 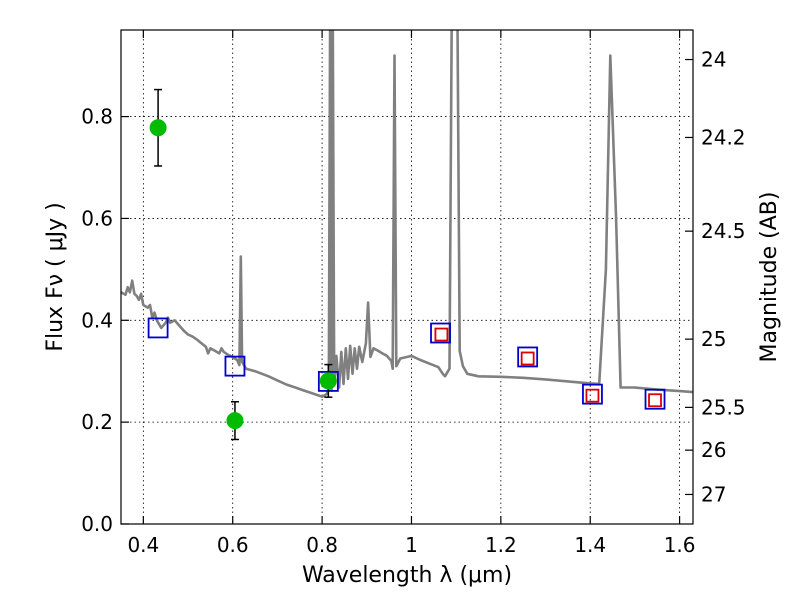 What do you see at coordinates (723, 407) in the screenshot?
I see `right-tick-label: 25.5` at bounding box center [723, 407].